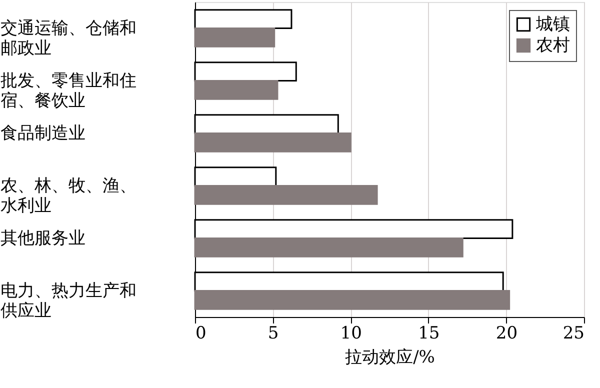 This screenshot has width=600, height=388. Describe the element at coordinates (68, 38) in the screenshot. I see `y-tick-label: 交通运输、仓储和邮政业` at that location.